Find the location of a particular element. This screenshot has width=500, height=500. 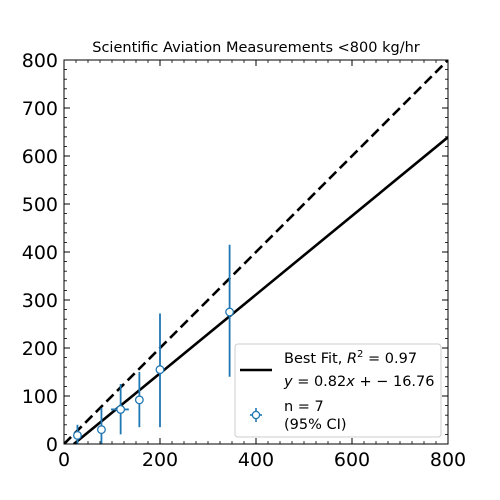

legend-r2-value: = 0.97 is located at coordinates (390, 359).